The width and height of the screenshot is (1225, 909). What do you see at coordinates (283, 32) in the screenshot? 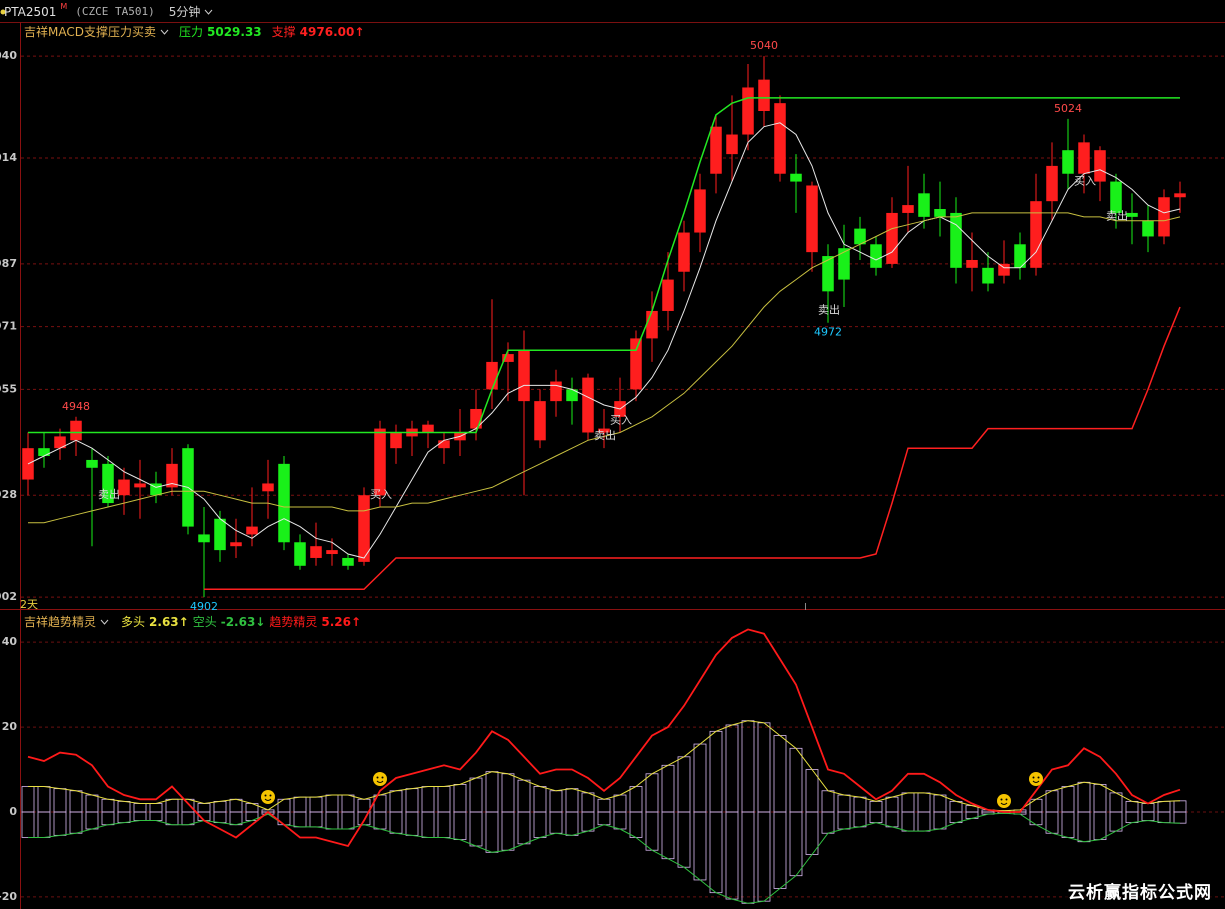
I see `legend-name: 支撑` at bounding box center [283, 32].